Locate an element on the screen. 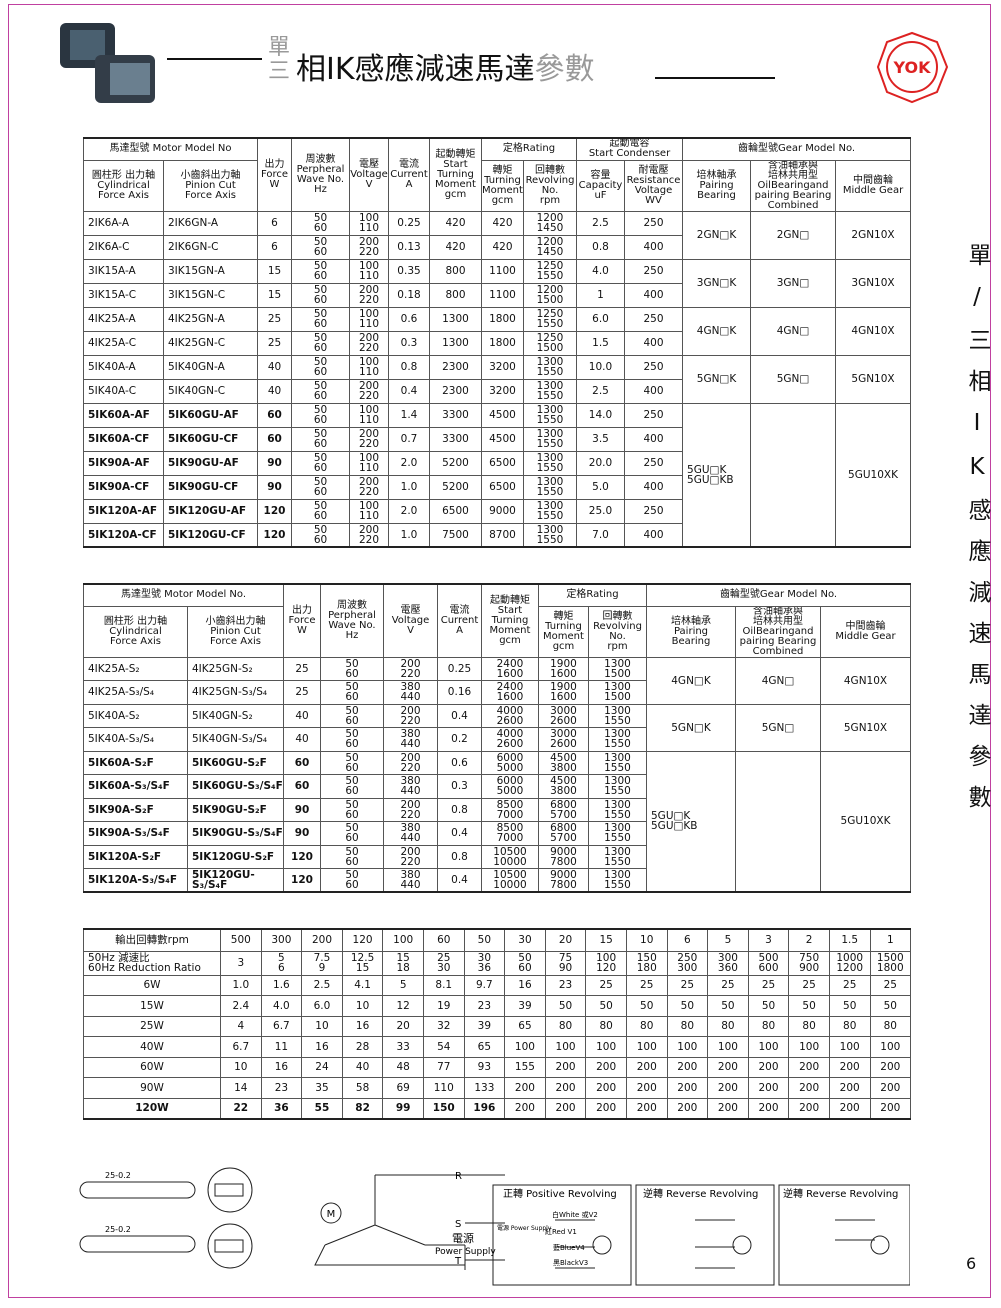 The width and height of the screenshot is (1001, 1308). table-cell: 15 is located at coordinates (274, 271).